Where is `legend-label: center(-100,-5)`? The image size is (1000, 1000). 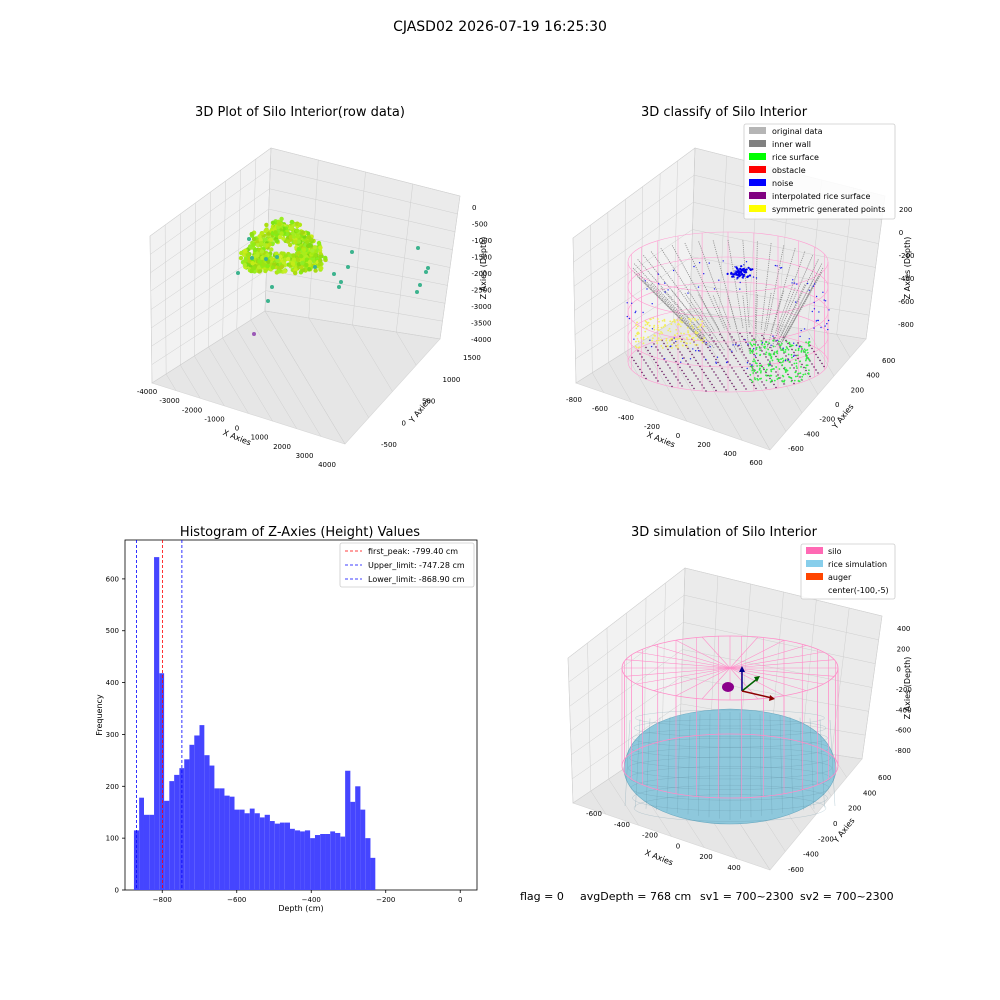
legend-label: center(-100,-5) is located at coordinates (858, 590).